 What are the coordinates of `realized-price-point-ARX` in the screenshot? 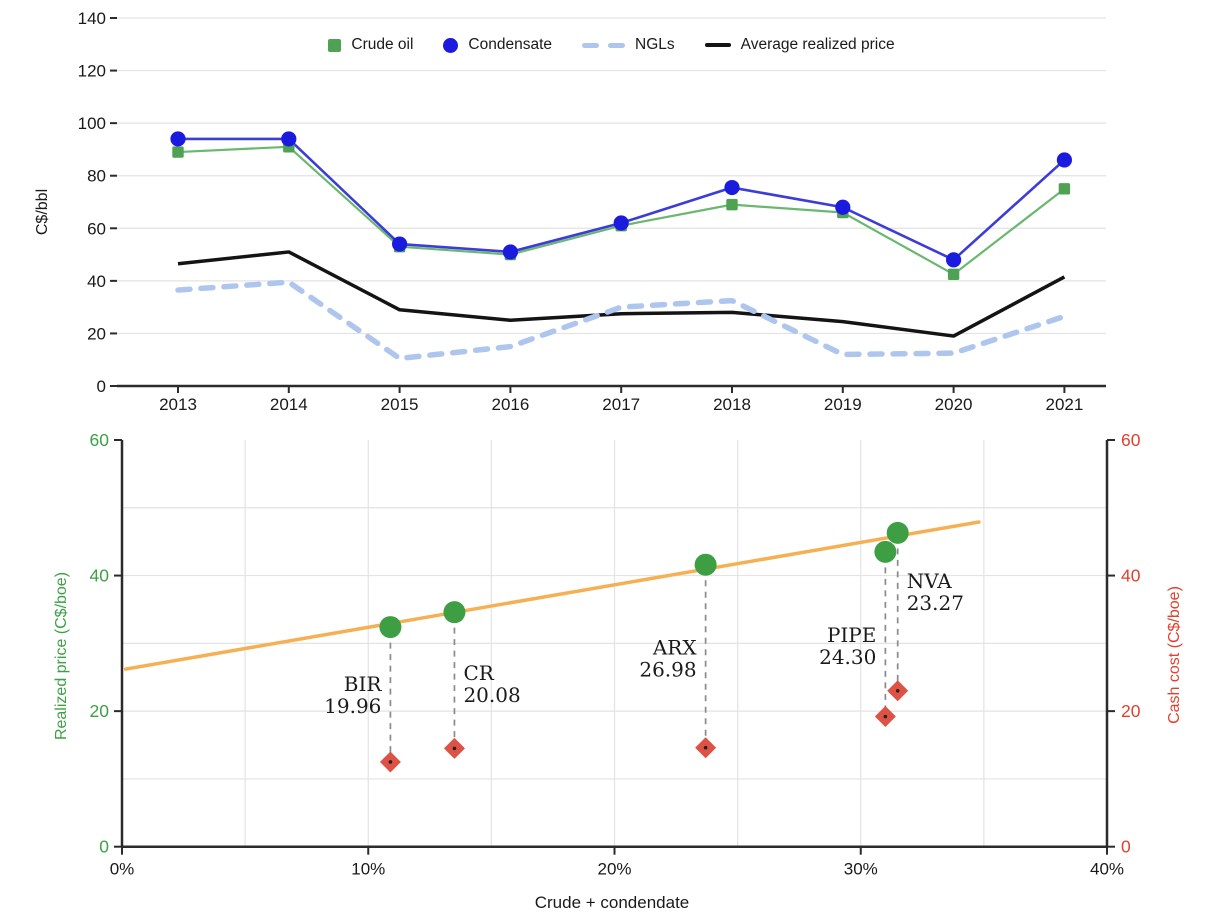 It's located at (705, 564).